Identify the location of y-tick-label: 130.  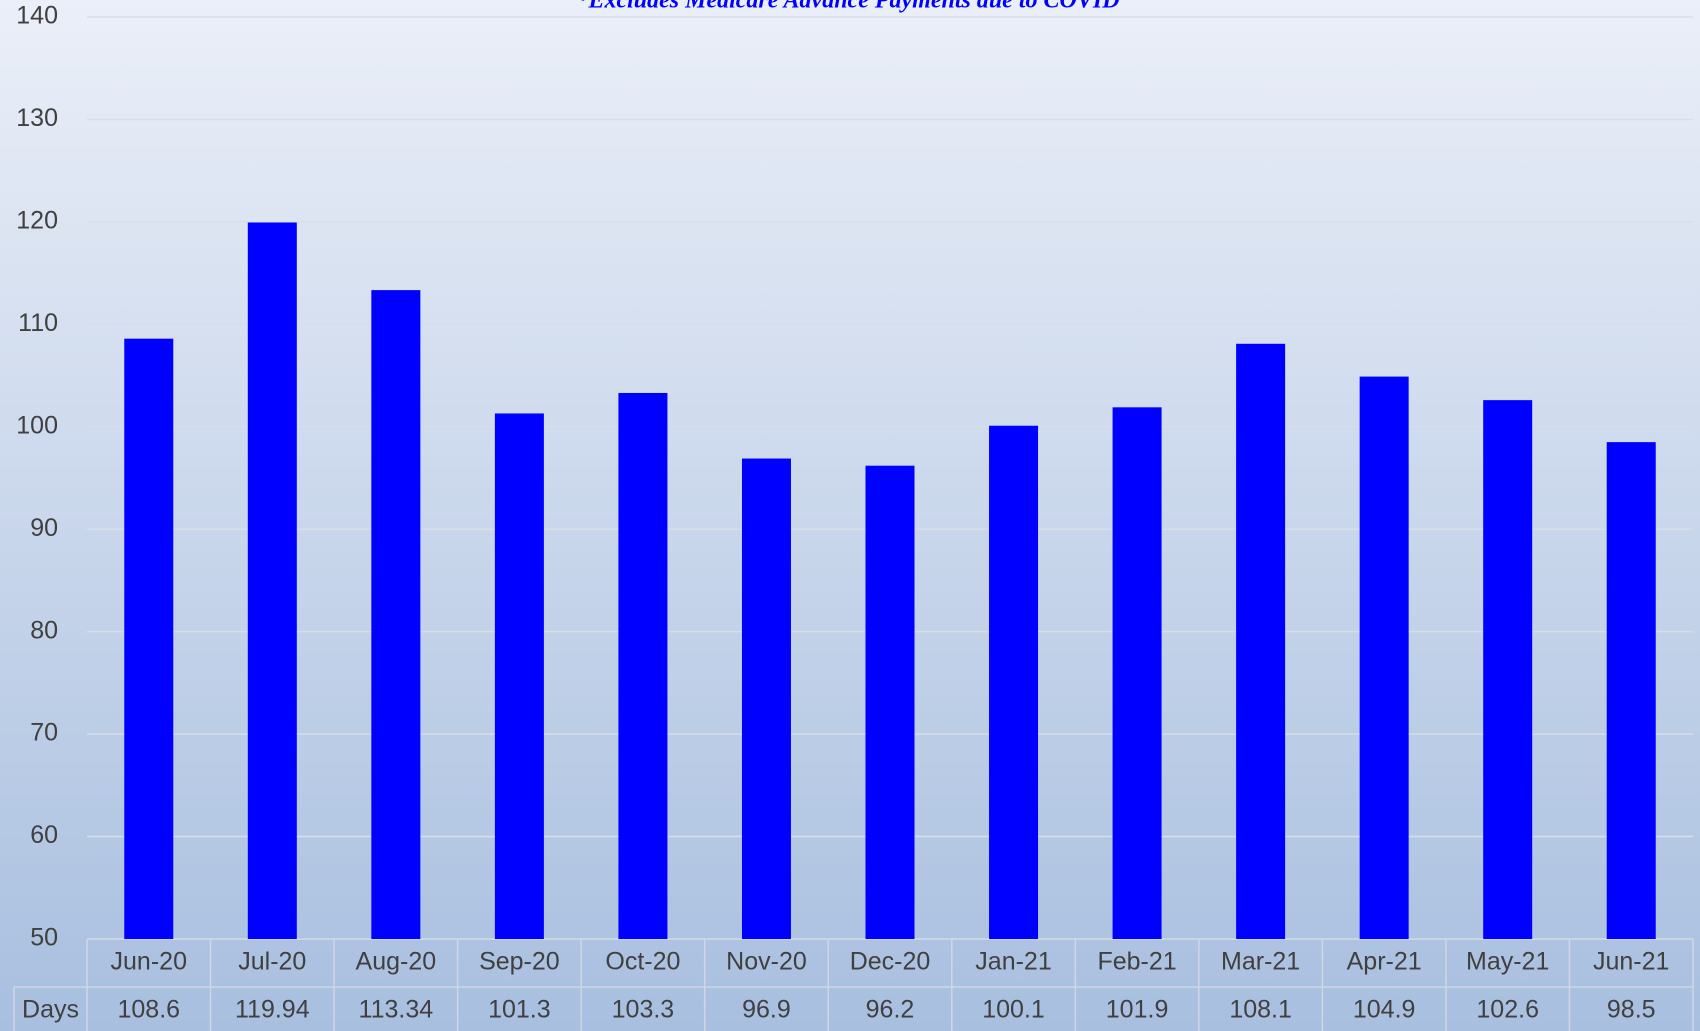
(37, 118).